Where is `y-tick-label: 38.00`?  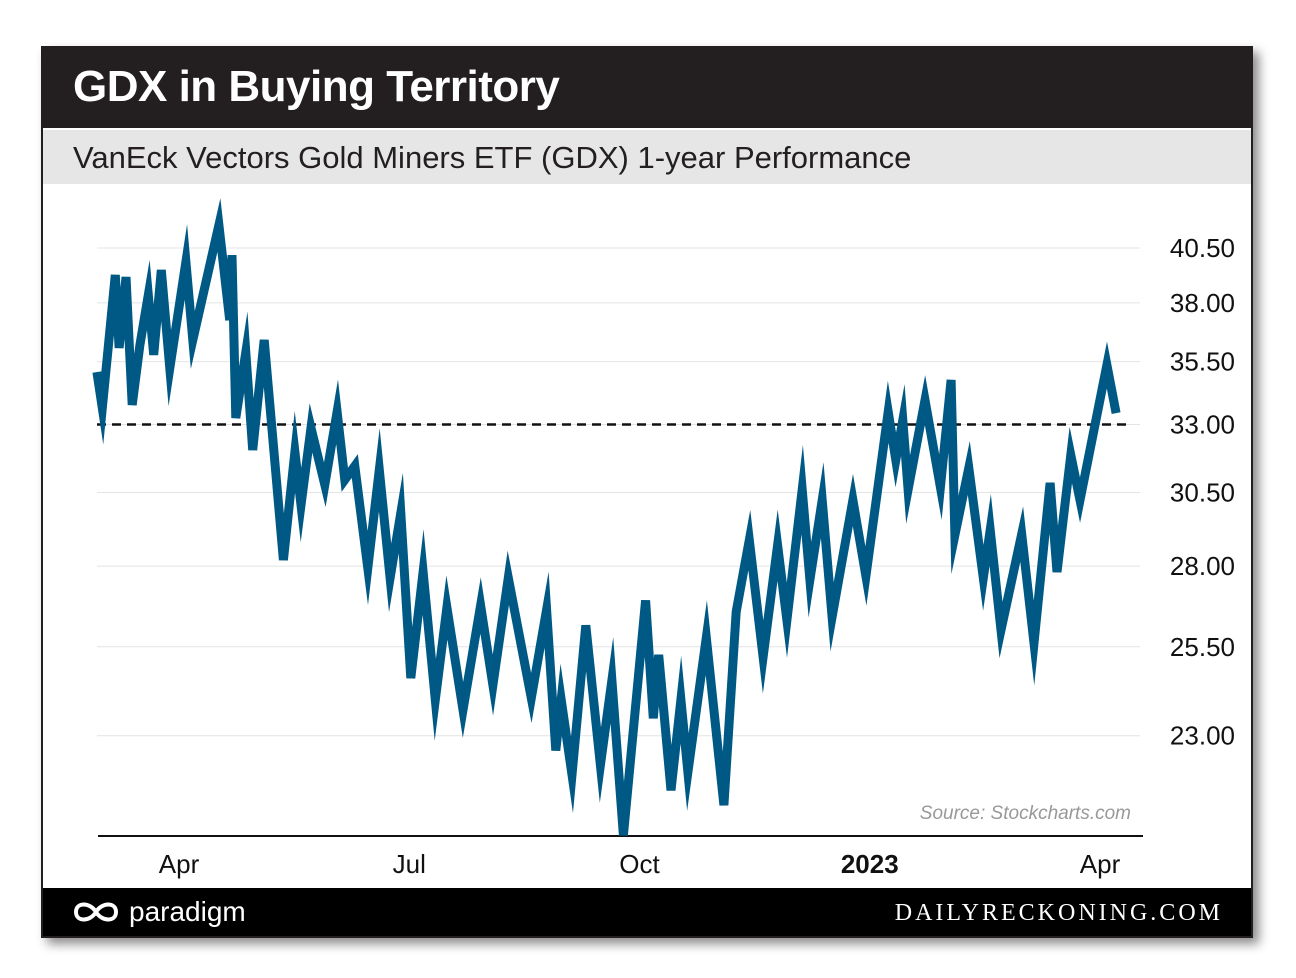
y-tick-label: 38.00 is located at coordinates (1202, 303).